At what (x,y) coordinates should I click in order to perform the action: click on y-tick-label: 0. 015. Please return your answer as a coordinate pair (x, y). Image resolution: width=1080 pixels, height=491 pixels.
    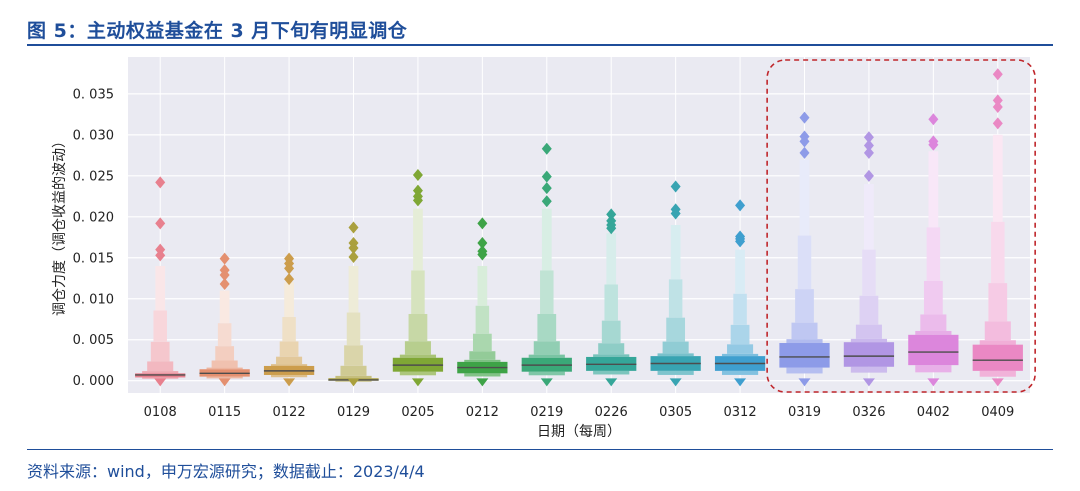
    Looking at the image, I should click on (93, 258).